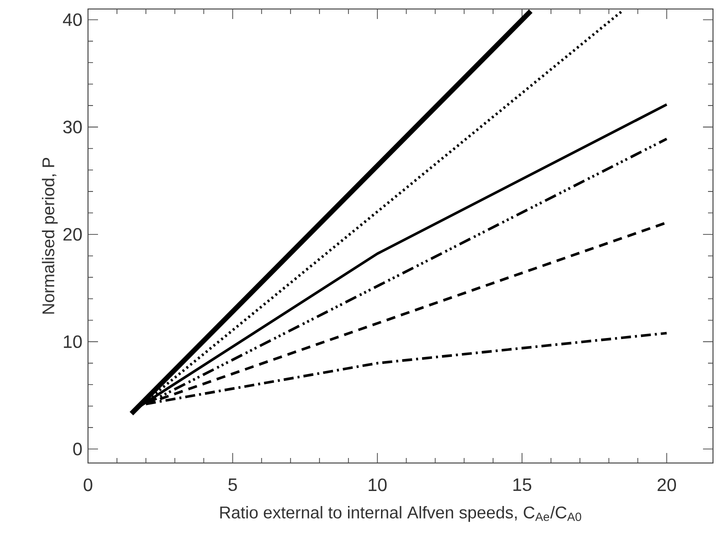 The image size is (718, 548). What do you see at coordinates (72, 19) in the screenshot?
I see `y-tick-label: 40` at bounding box center [72, 19].